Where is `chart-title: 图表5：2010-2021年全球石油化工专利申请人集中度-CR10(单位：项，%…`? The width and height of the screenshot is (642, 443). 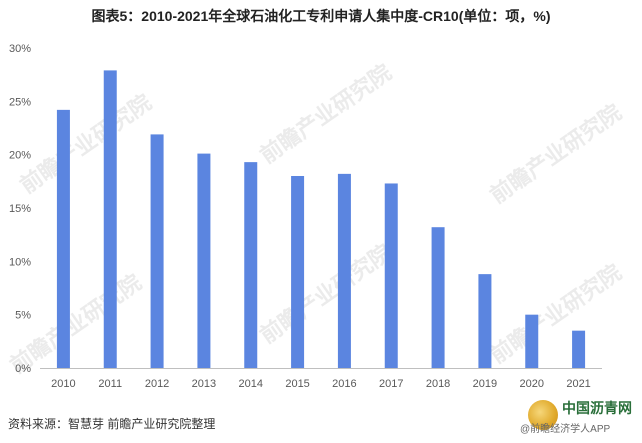
chart-title: 图表5：2010-2021年全球石油化工专利申请人集中度-CR10(单位：项，%… is located at coordinates (321, 16).